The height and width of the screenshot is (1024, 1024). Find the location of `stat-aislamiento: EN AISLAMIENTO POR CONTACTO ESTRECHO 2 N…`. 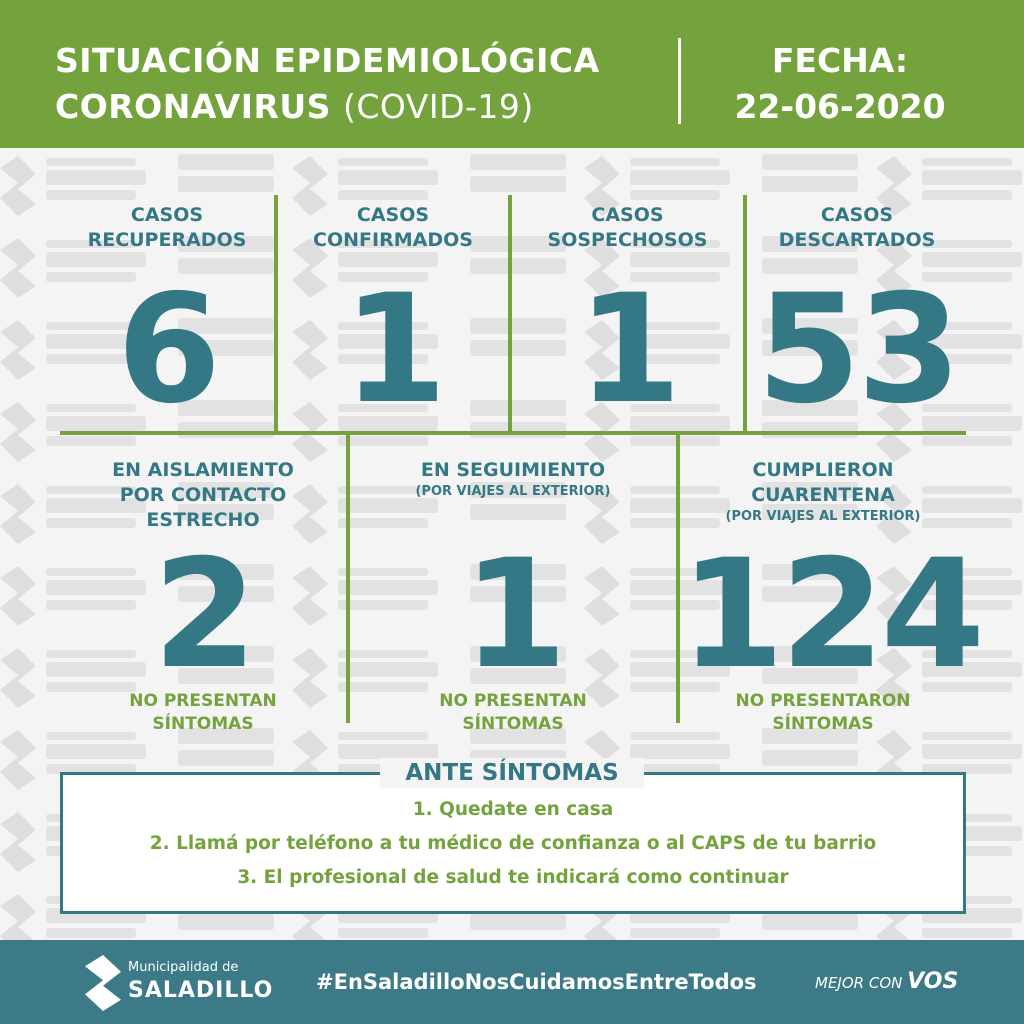

stat-aislamiento: EN AISLAMIENTO POR CONTACTO ESTRECHO 2 N… is located at coordinates (203, 597).